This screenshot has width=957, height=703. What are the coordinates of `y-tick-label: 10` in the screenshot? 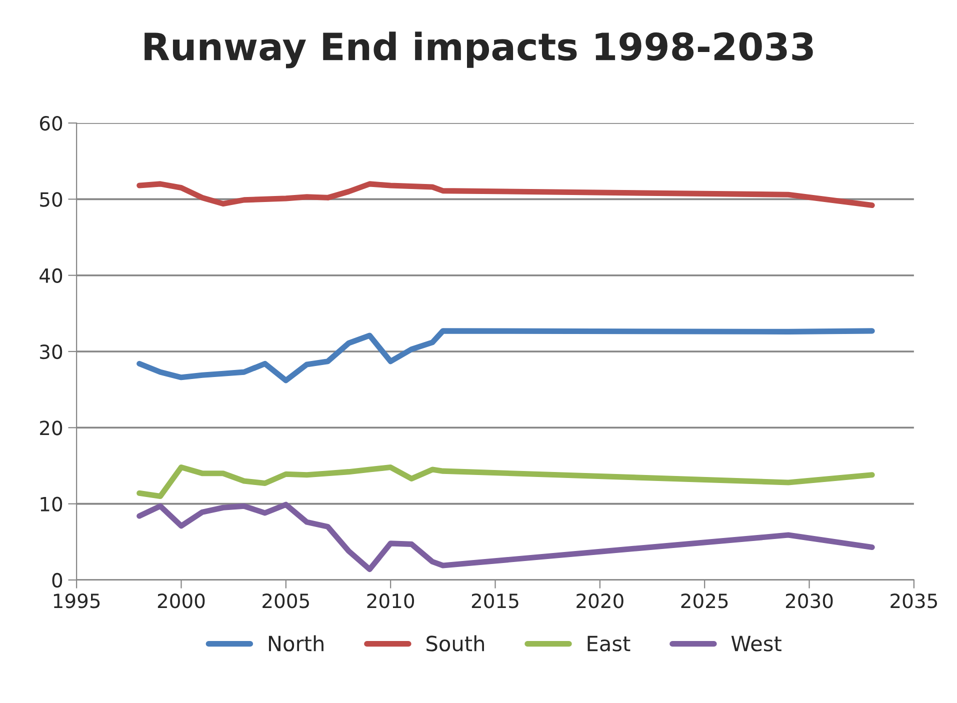 It's located at (51, 504).